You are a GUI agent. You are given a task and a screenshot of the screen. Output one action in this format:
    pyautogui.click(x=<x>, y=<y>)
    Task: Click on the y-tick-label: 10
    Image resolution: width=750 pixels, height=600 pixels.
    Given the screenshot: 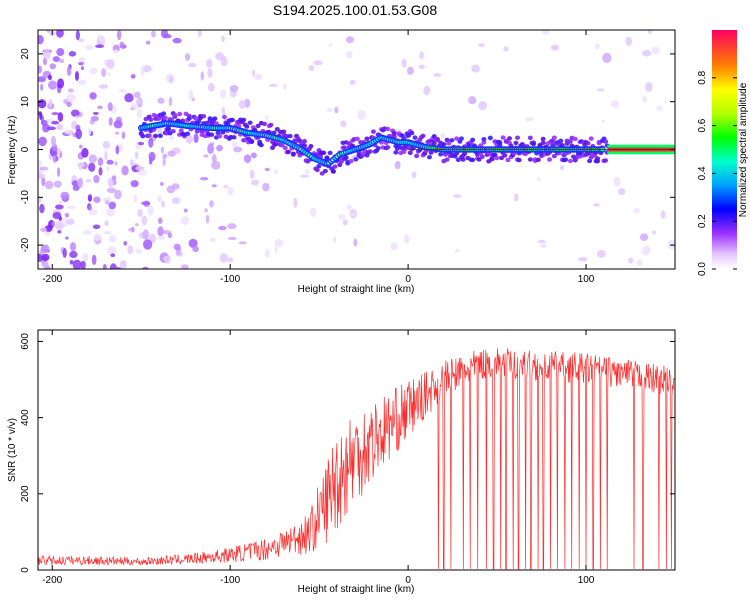 What is the action you would take?
    pyautogui.click(x=25, y=102)
    